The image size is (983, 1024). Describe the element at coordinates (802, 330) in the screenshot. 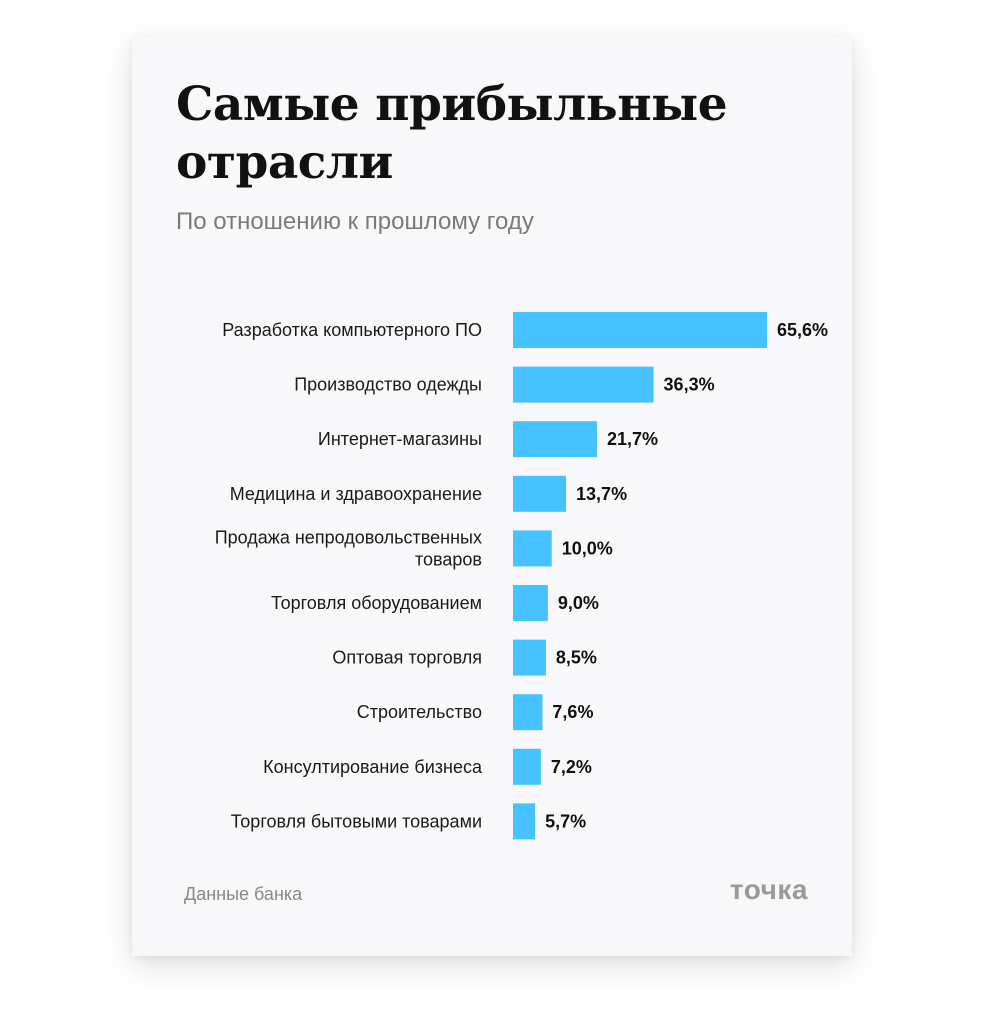

I see `value-label: 65,6%` at that location.